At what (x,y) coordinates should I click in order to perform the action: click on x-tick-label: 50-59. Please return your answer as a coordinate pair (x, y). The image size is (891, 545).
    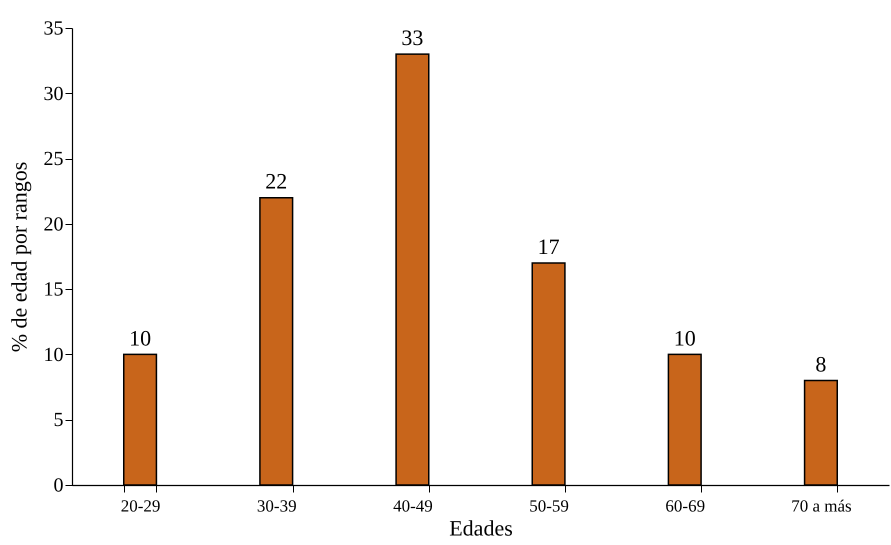
    Looking at the image, I should click on (549, 506).